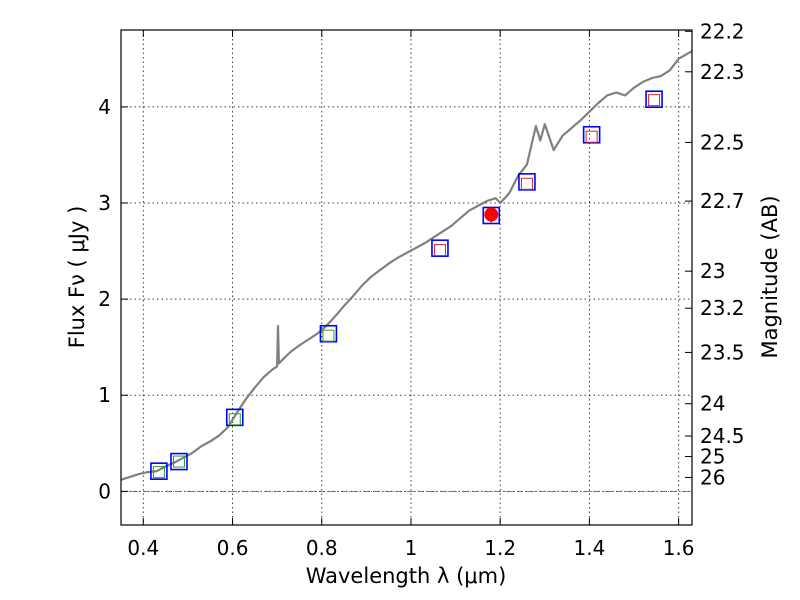 This screenshot has width=800, height=600. Describe the element at coordinates (233, 548) in the screenshot. I see `x-tick-label: 0.6` at that location.